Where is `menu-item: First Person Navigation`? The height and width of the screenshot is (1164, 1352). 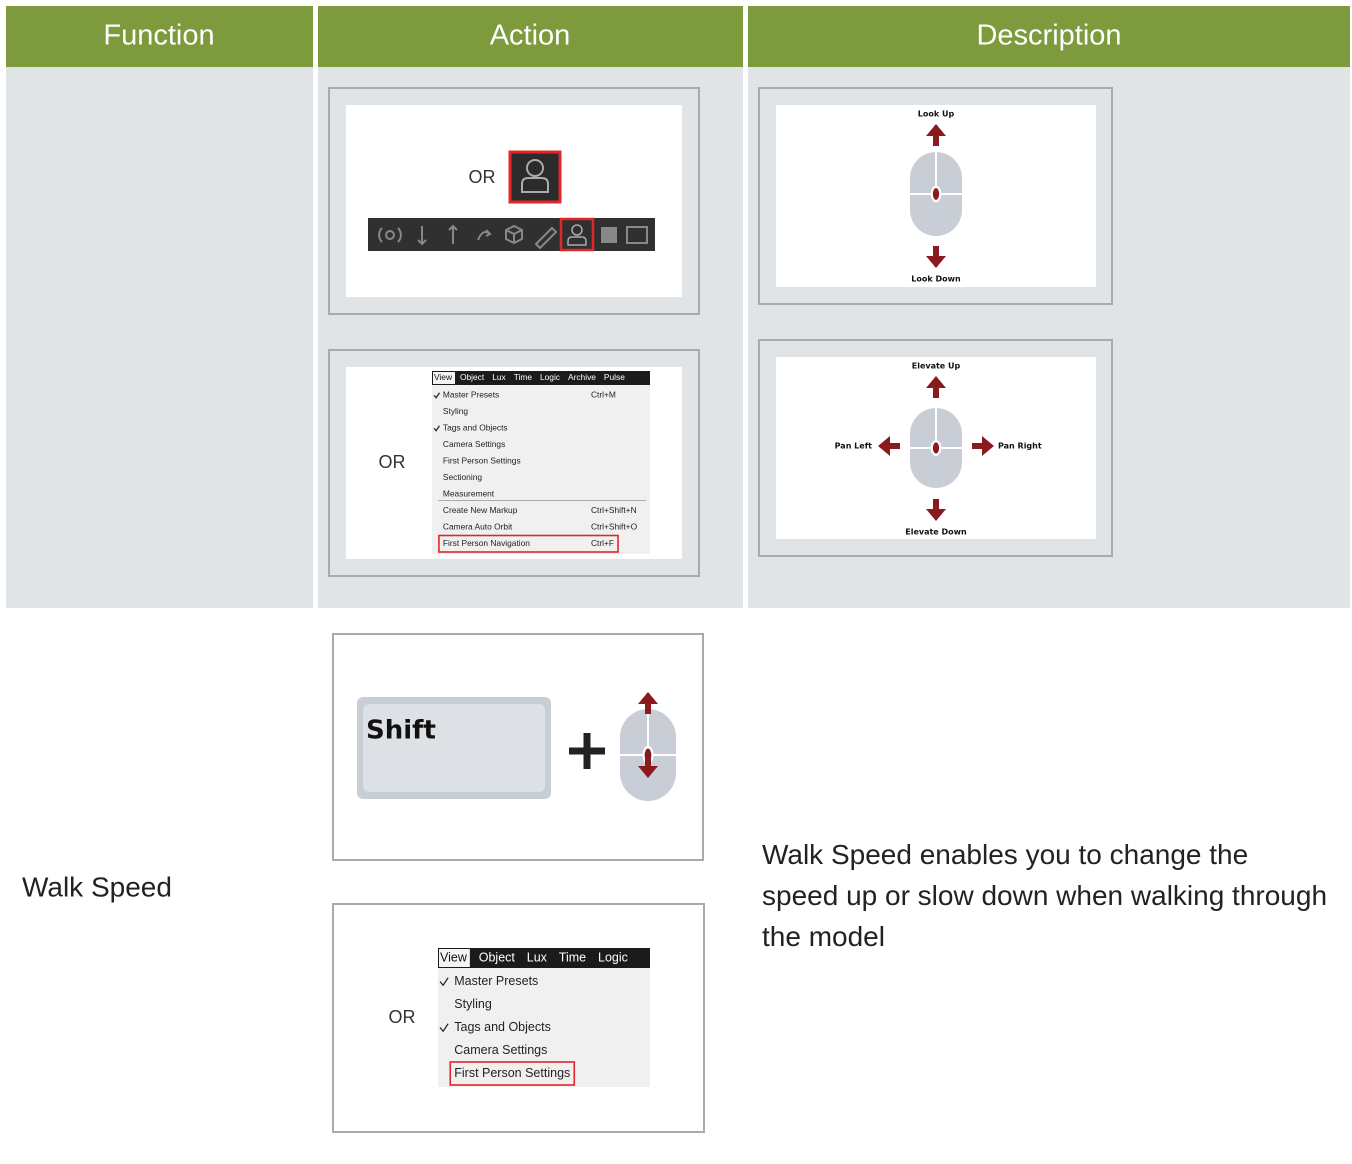 menu-item: First Person Navigation is located at coordinates (486, 543).